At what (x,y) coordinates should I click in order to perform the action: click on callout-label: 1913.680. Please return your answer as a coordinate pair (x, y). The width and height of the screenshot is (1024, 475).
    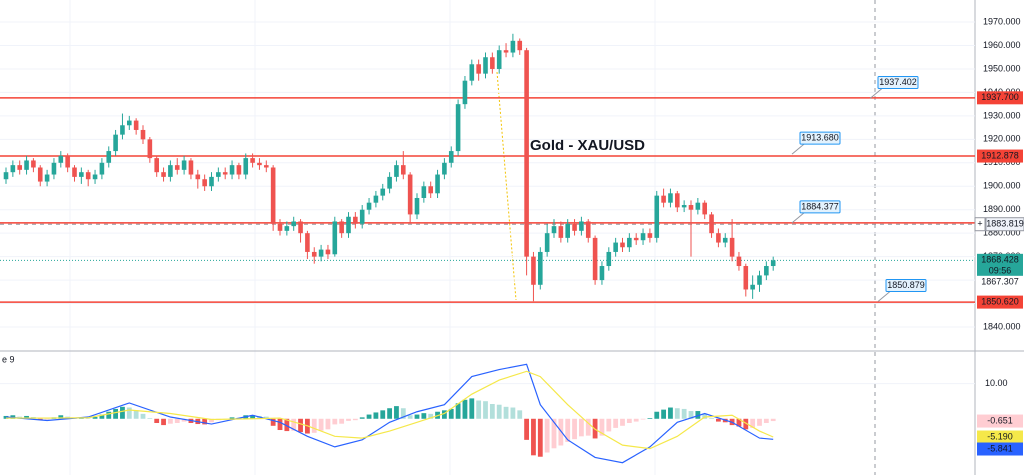
    Looking at the image, I should click on (820, 138).